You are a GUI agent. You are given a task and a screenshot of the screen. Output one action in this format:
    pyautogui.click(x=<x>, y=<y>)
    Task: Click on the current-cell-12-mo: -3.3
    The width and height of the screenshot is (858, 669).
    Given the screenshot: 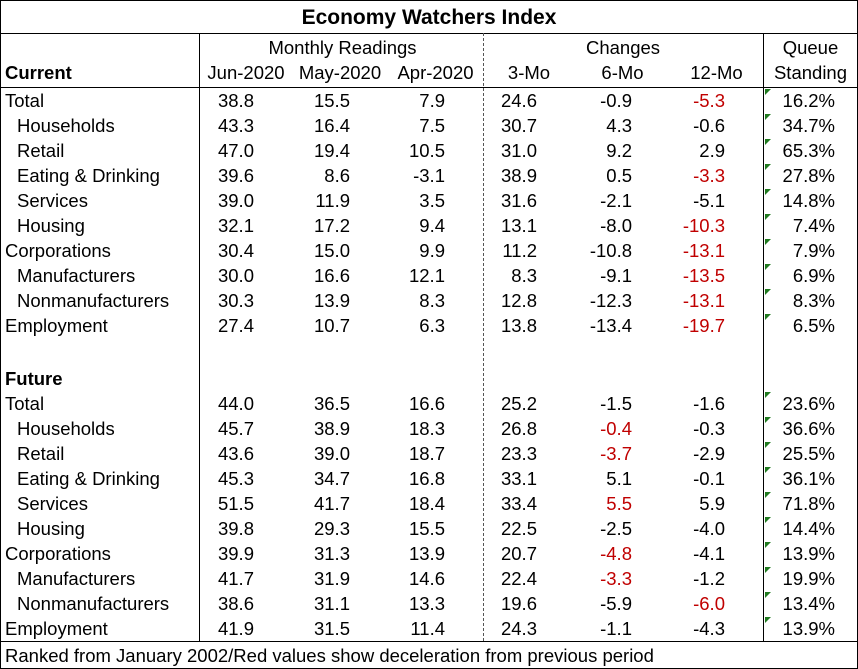 What is the action you would take?
    pyautogui.click(x=709, y=175)
    